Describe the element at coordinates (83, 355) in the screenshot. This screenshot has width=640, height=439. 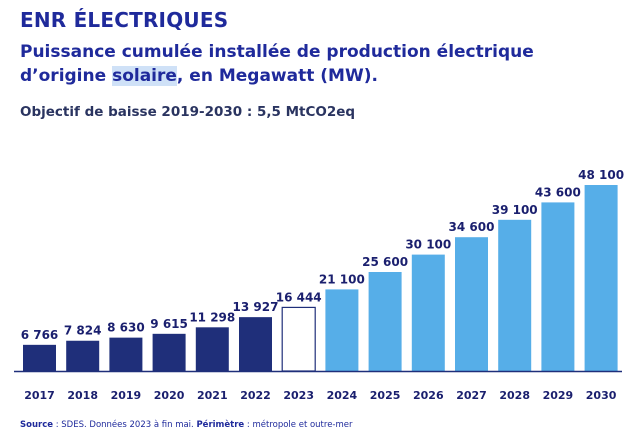
I see `bar-2018` at that location.